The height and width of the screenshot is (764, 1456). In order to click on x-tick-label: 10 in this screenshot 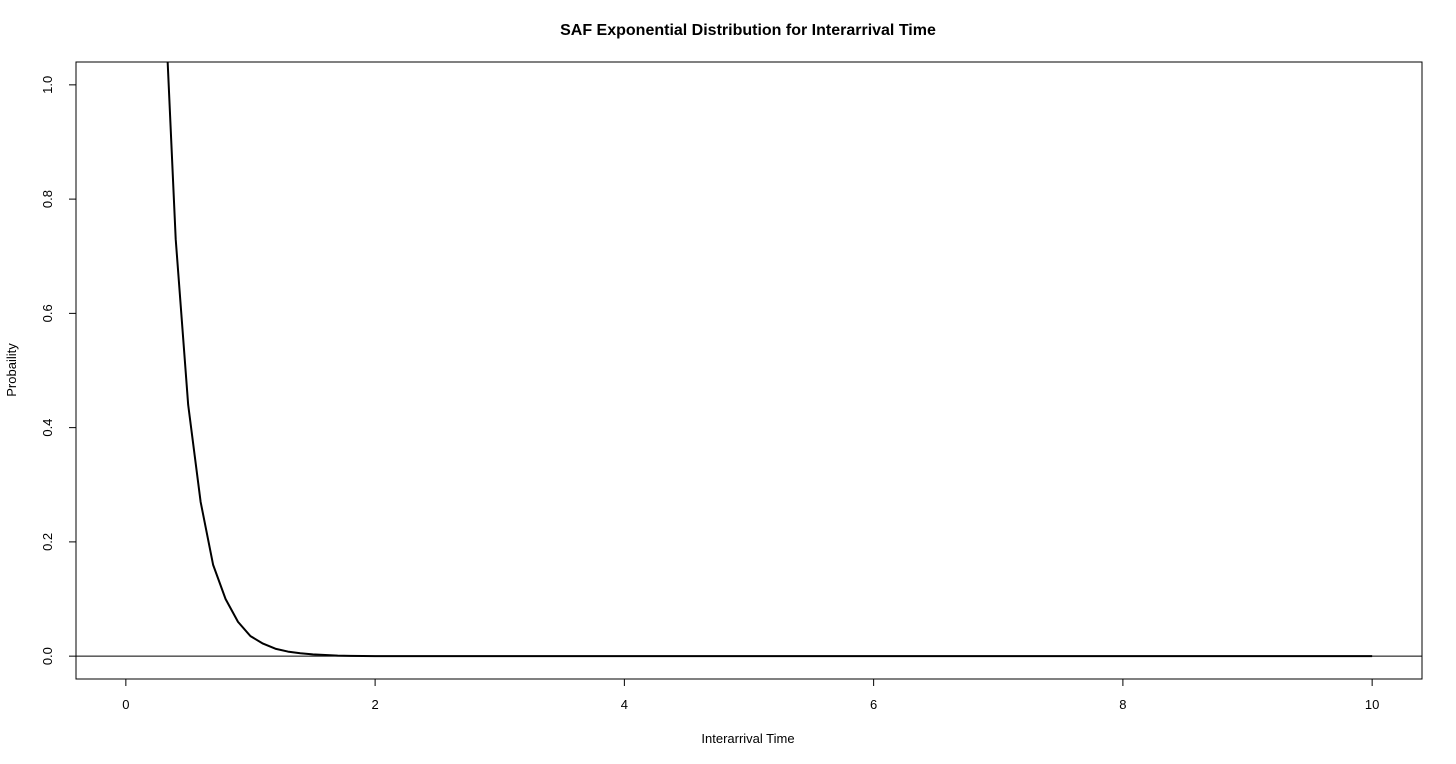, I will do `click(1372, 704)`.